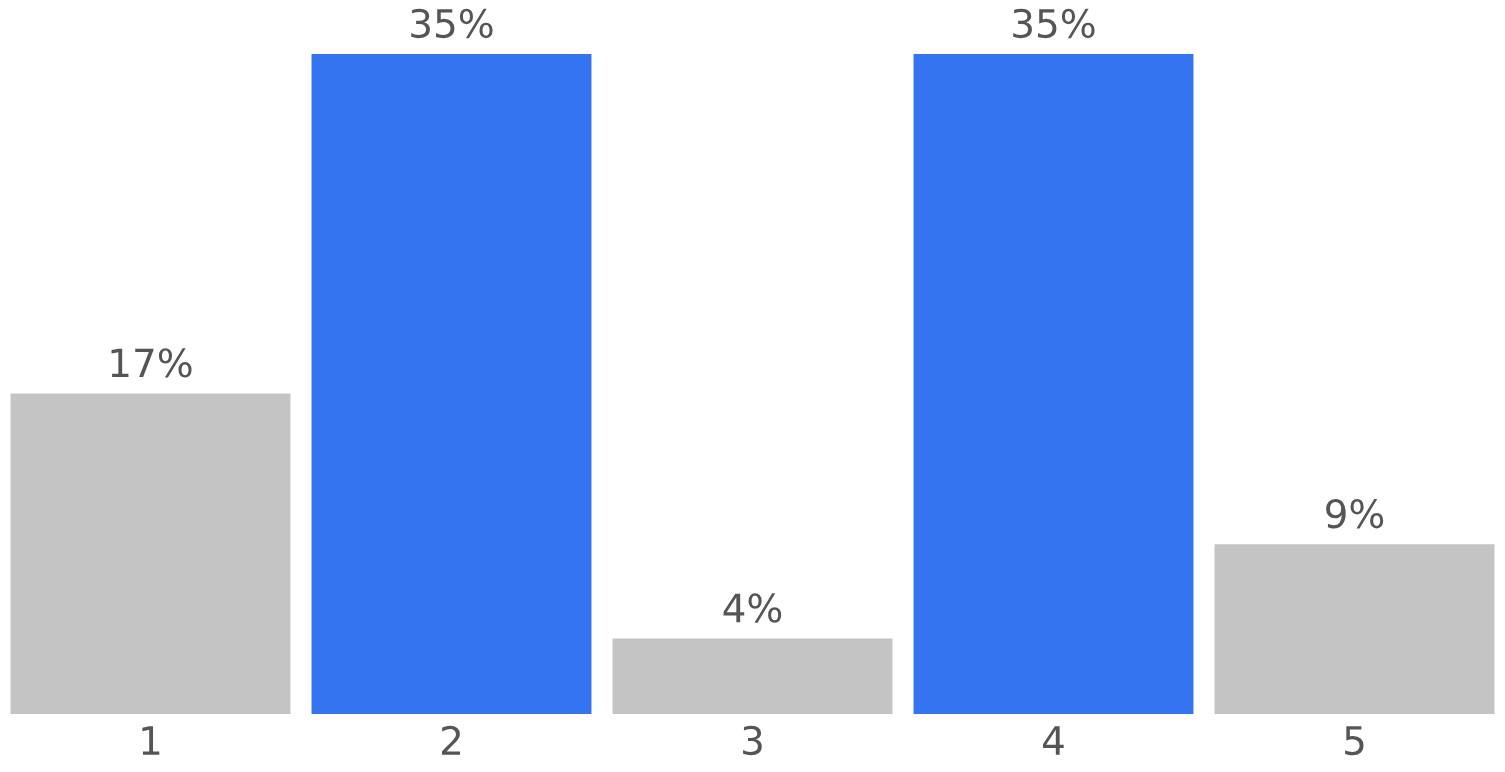  Describe the element at coordinates (151, 363) in the screenshot. I see `data-label: 17%` at that location.